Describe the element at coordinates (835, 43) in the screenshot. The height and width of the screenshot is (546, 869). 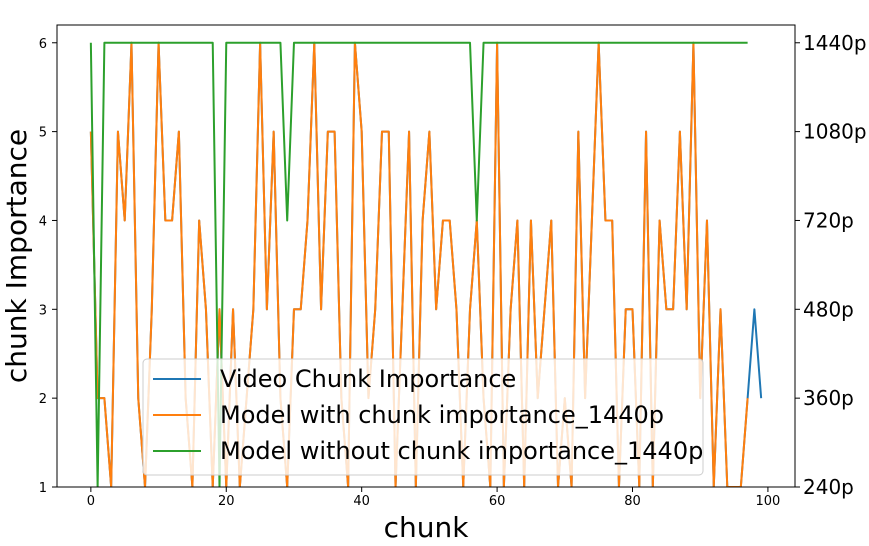
I see `y2-tick-label: 1440p` at that location.